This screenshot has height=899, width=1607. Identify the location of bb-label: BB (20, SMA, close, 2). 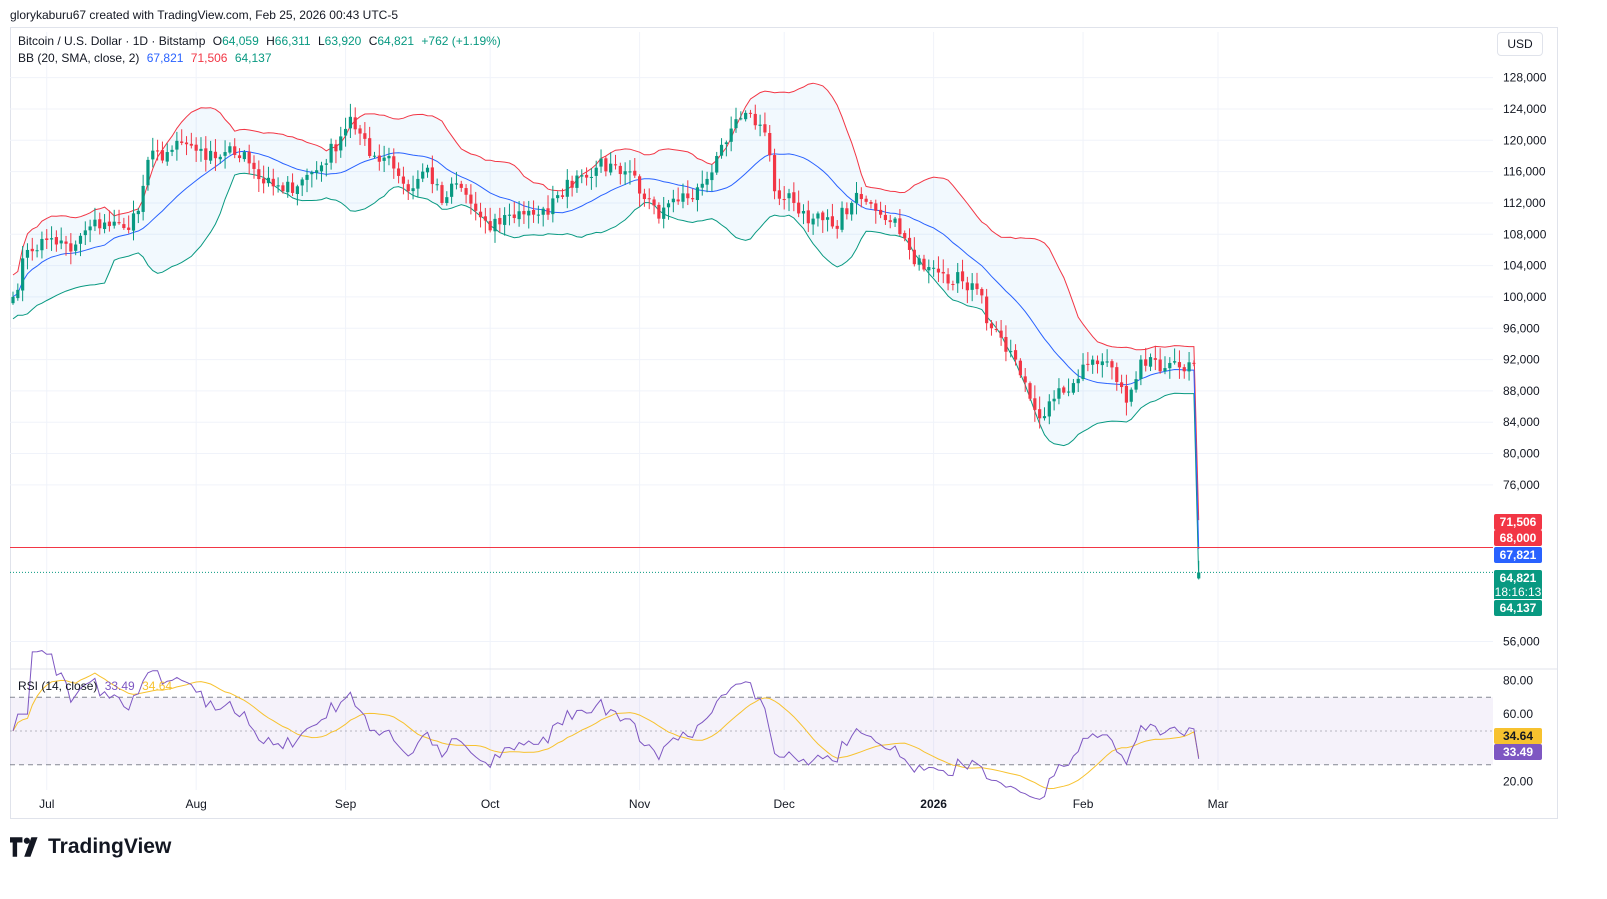
(79, 58).